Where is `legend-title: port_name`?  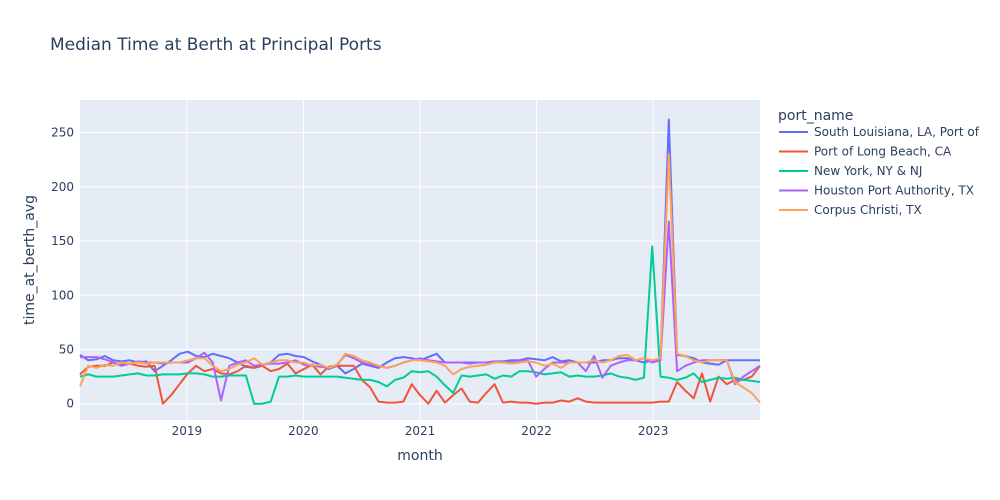
legend-title: port_name is located at coordinates (815, 116).